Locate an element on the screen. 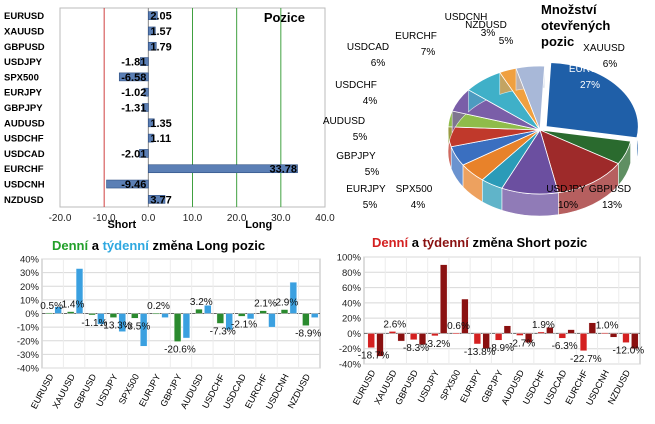  value-label: -8.9% is located at coordinates (308, 334).